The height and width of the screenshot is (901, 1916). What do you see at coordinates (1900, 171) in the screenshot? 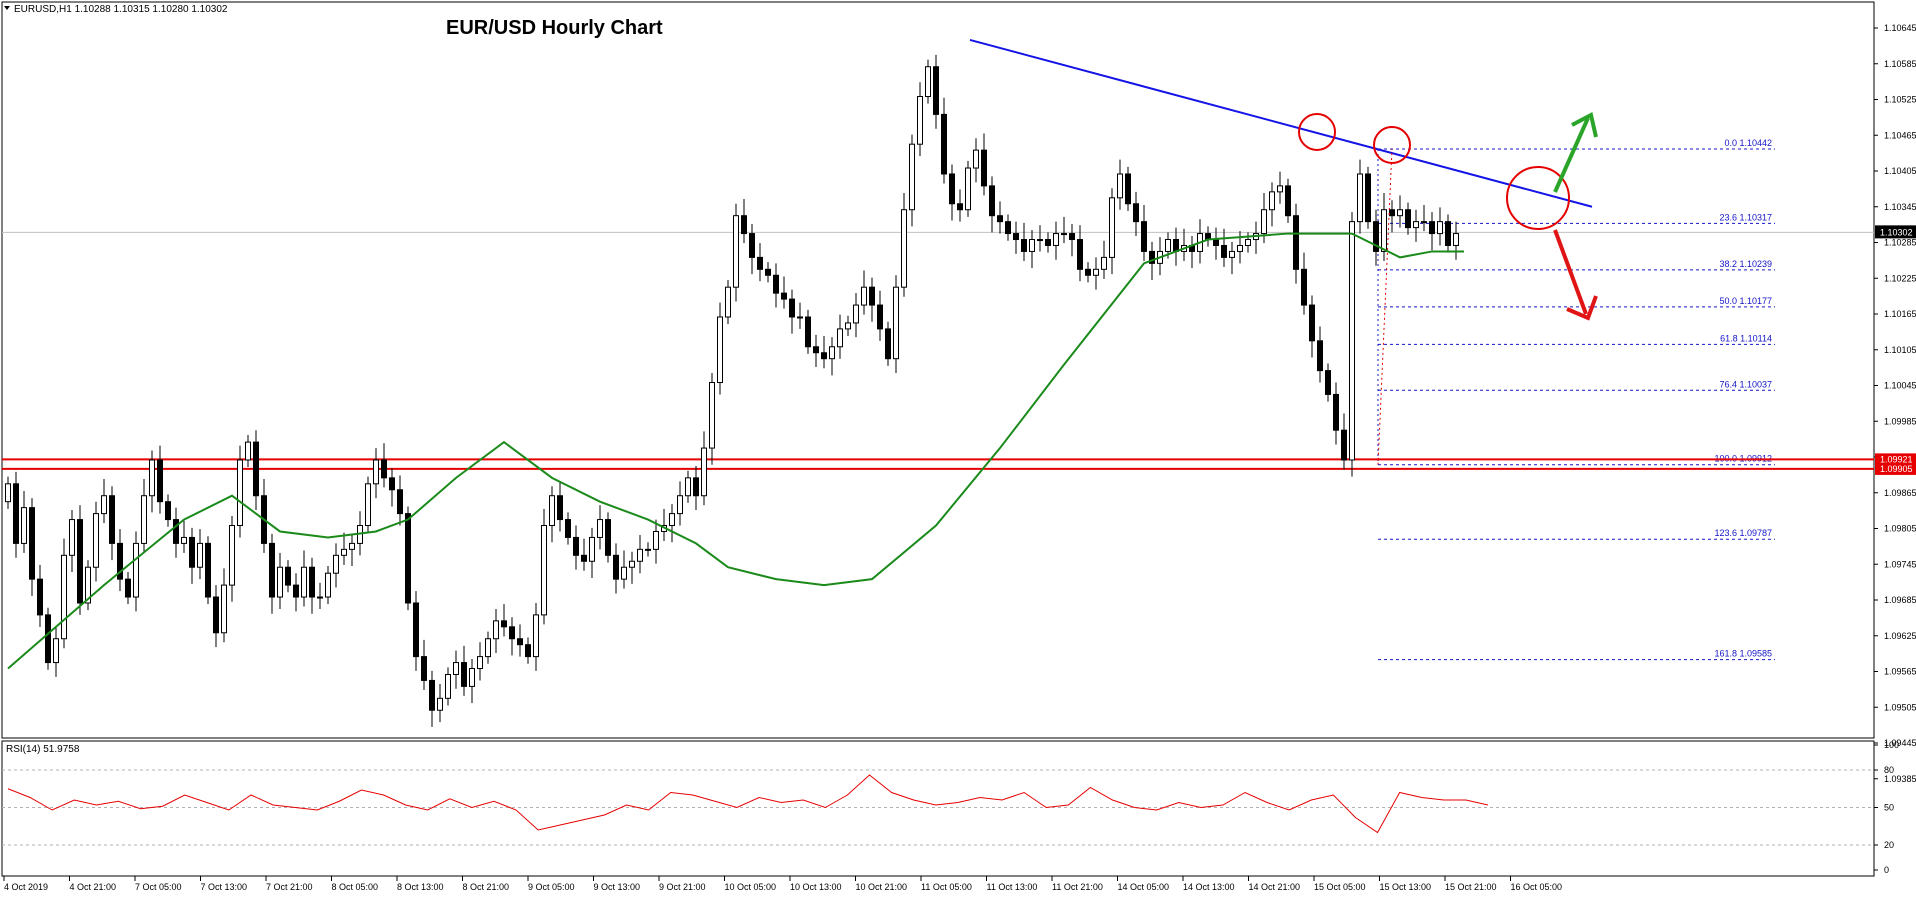
I see `price-tick-label: 1.10405` at bounding box center [1900, 171].